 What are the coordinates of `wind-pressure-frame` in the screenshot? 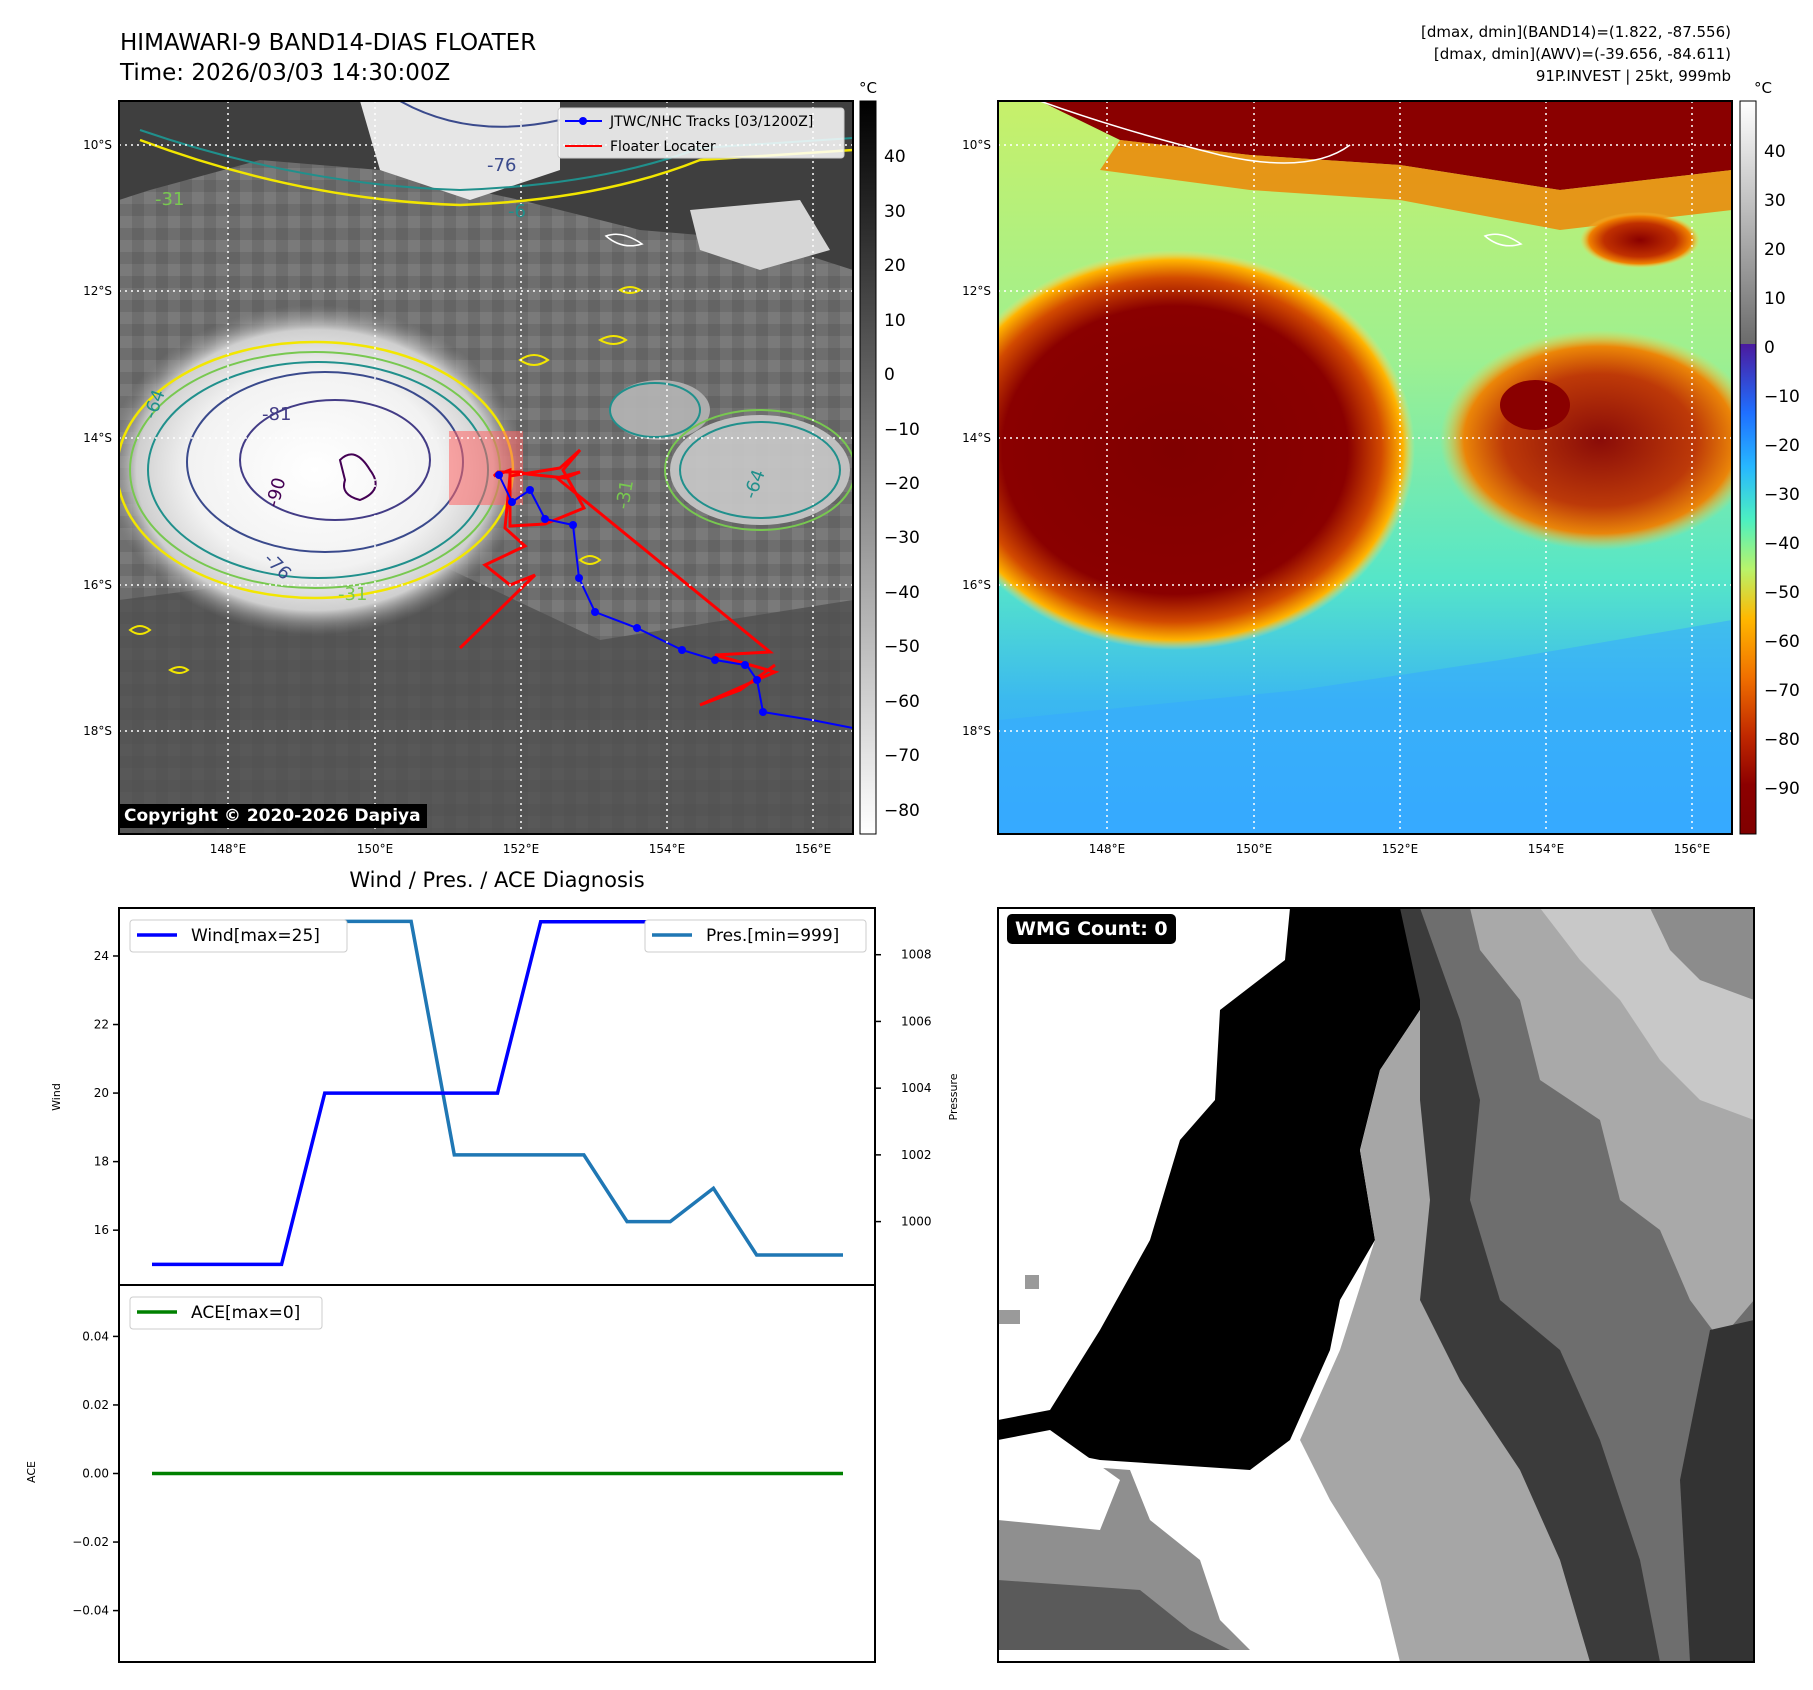 It's located at (497, 1096).